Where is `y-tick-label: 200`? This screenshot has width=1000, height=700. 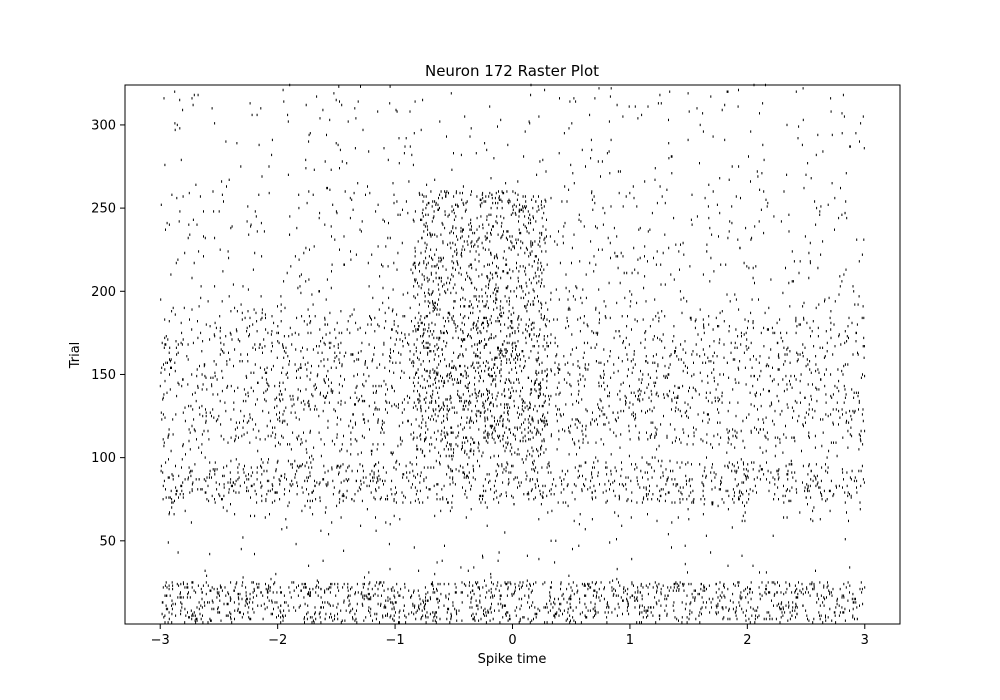
y-tick-label: 200 is located at coordinates (103, 292).